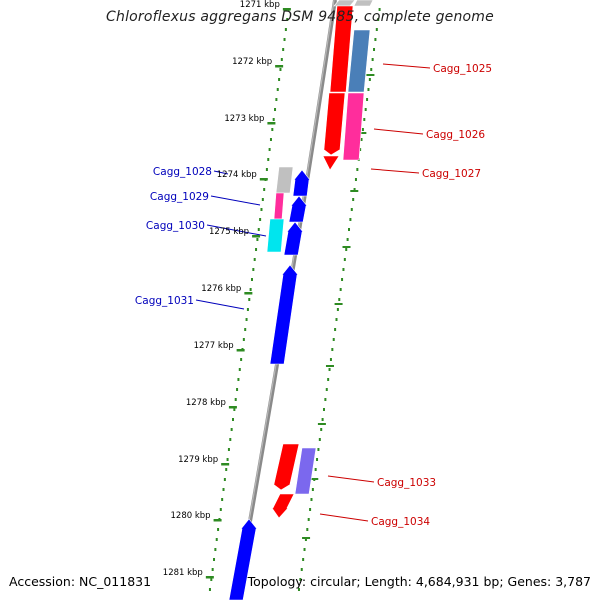  Describe the element at coordinates (164, 301) in the screenshot. I see `gene-label: Cagg_1031` at that location.